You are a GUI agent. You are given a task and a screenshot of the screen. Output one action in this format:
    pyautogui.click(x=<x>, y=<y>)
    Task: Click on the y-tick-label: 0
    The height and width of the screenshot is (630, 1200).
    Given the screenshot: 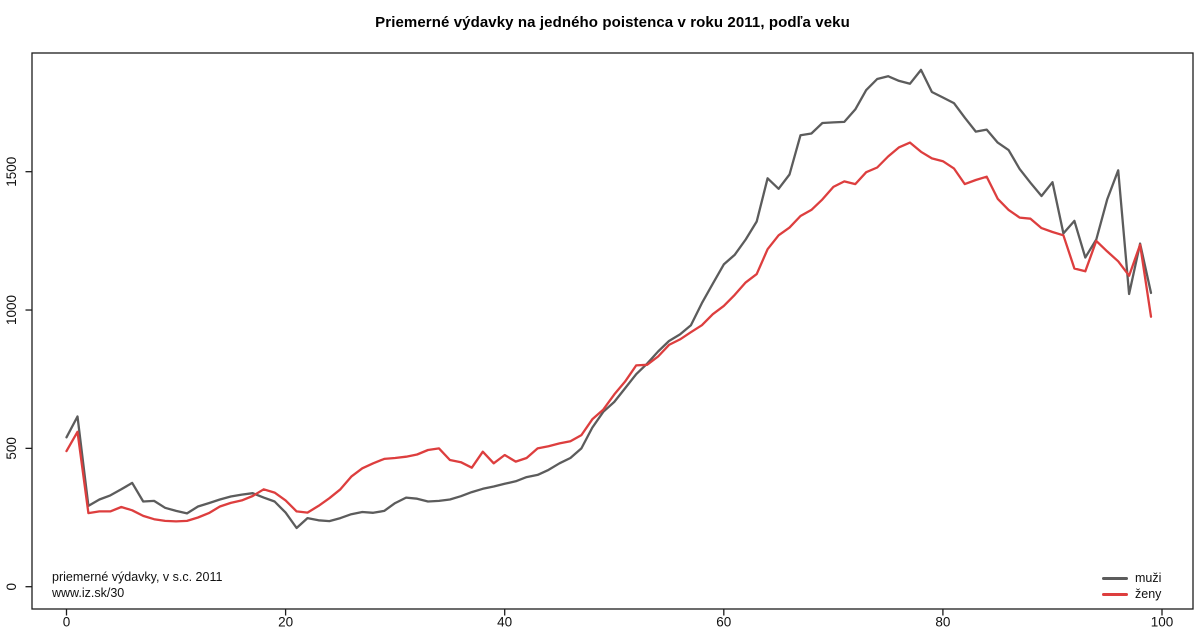 What is the action you would take?
    pyautogui.click(x=11, y=587)
    